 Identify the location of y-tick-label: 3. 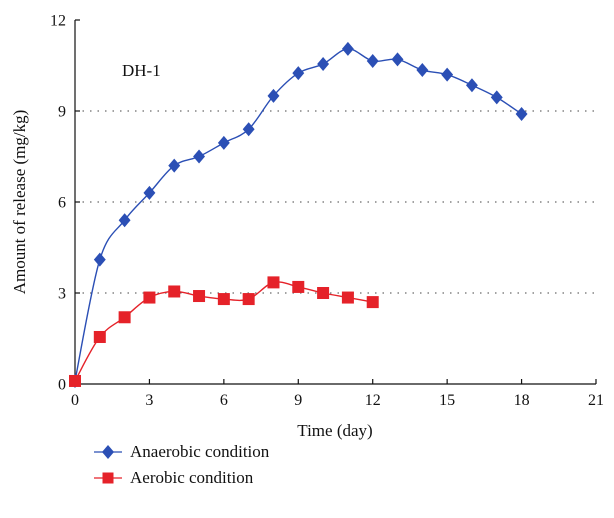
(62, 294).